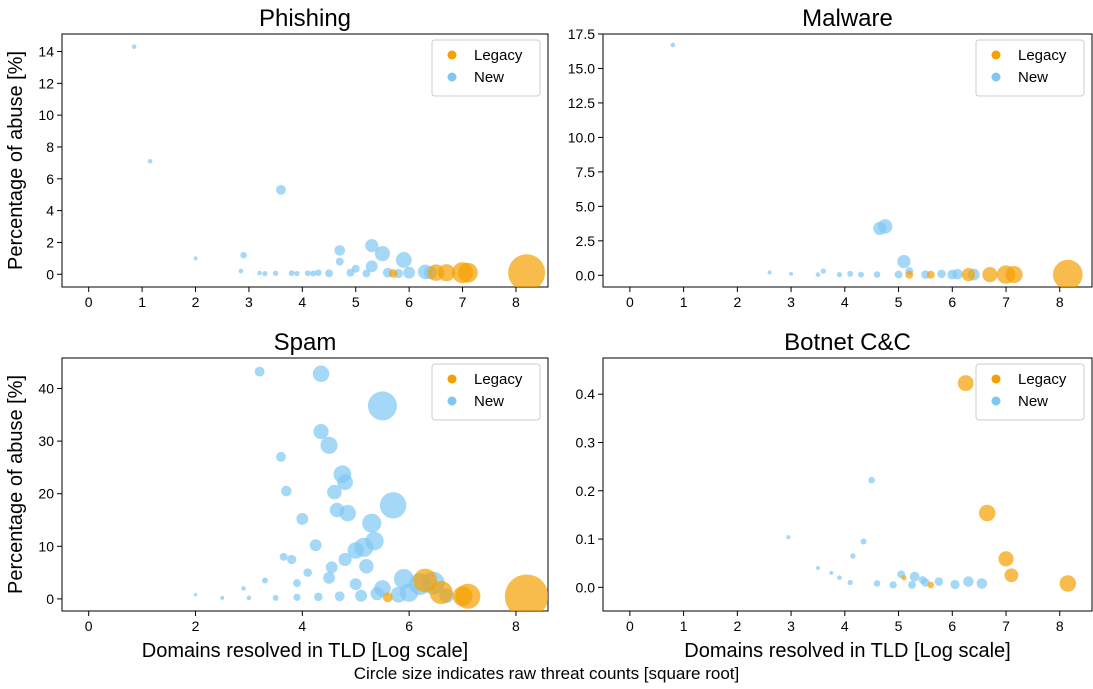 The image size is (1093, 689). Describe the element at coordinates (586, 491) in the screenshot. I see `y-tick-label: 0.2` at that location.